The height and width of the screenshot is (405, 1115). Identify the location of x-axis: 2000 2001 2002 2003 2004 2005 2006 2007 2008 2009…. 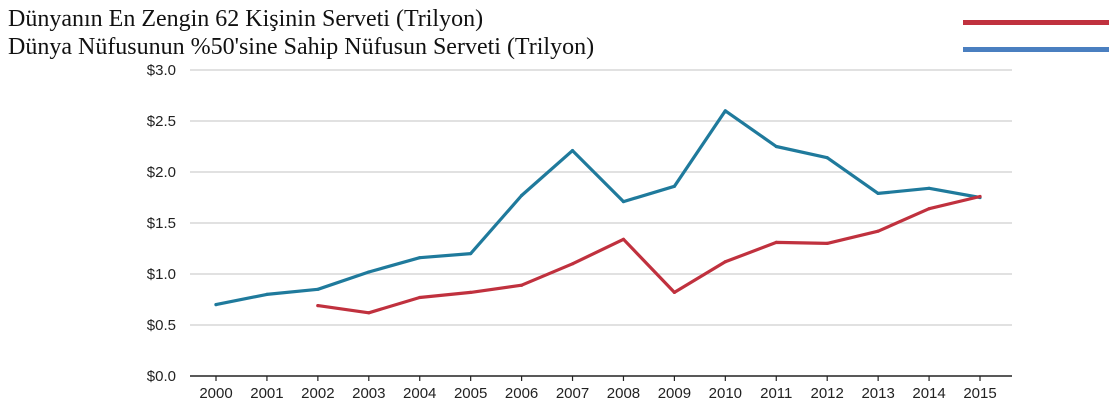
(601, 388).